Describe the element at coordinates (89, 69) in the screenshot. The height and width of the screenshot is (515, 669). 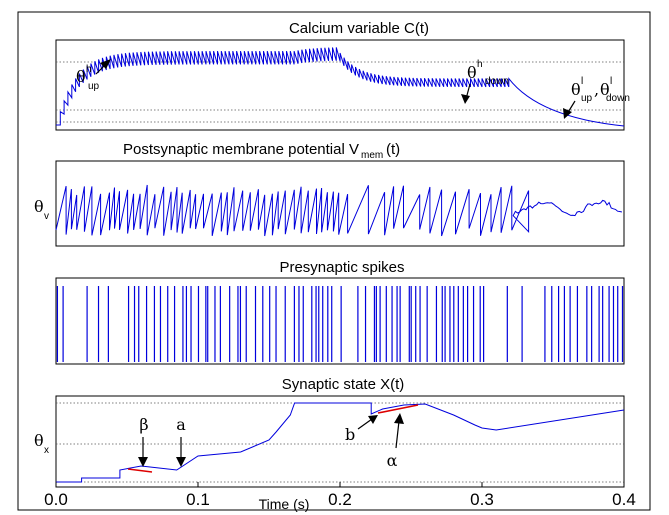
I see `annotation-theta-h-up-sup: h` at that location.